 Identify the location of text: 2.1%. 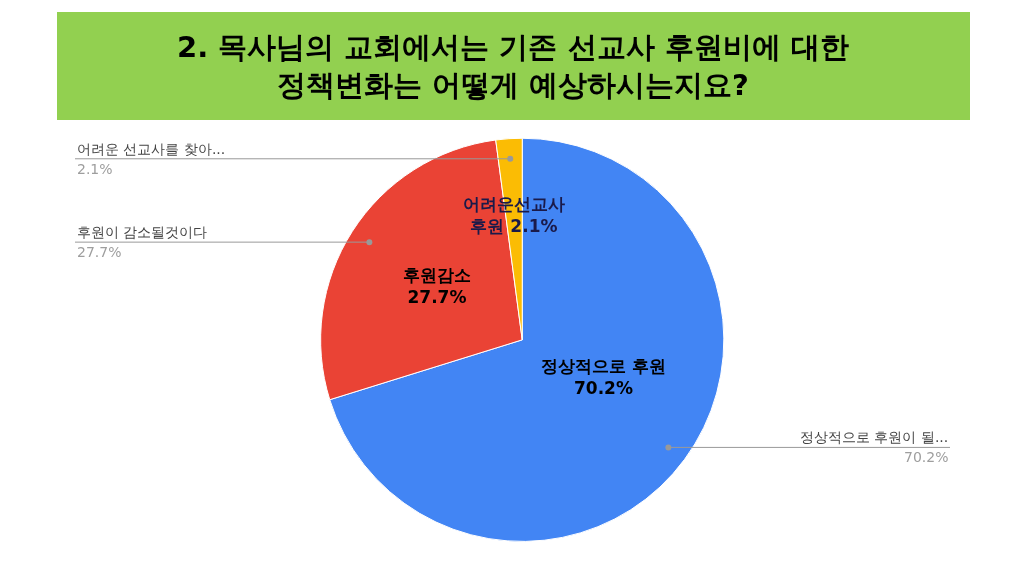
(95, 169).